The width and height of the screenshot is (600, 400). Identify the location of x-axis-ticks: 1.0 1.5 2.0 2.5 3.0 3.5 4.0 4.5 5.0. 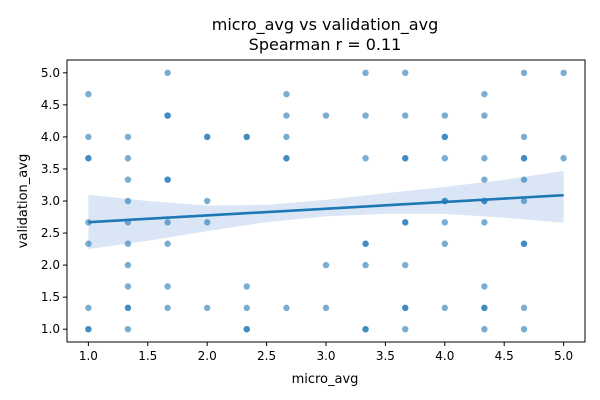
(326, 352).